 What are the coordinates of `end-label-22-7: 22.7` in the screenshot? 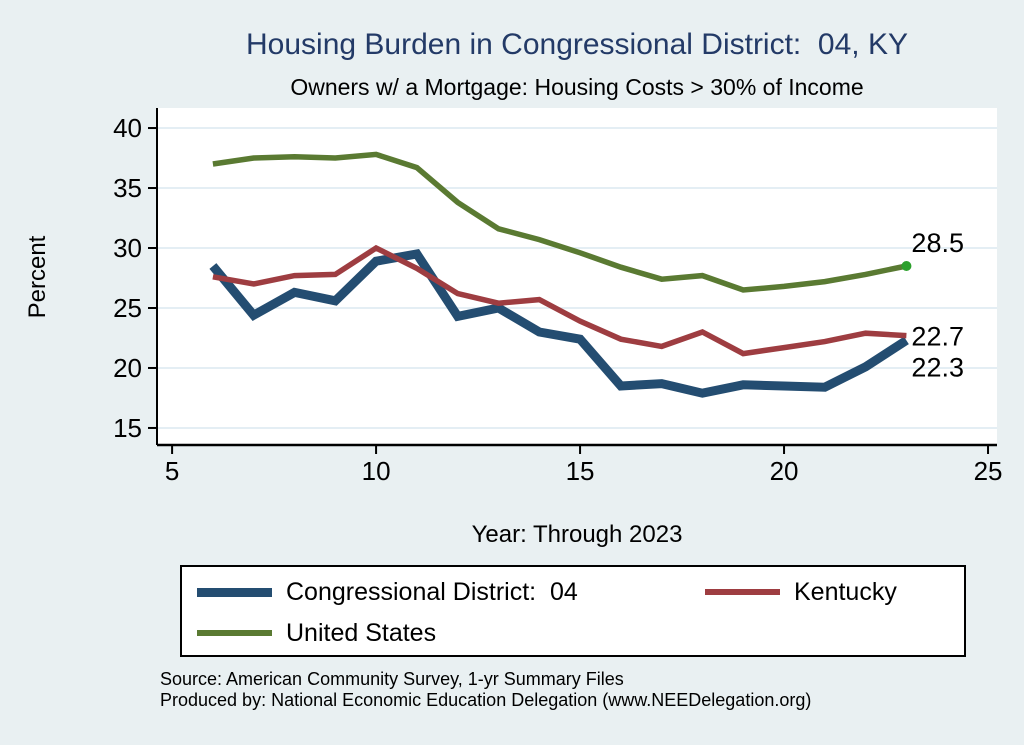 It's located at (937, 337).